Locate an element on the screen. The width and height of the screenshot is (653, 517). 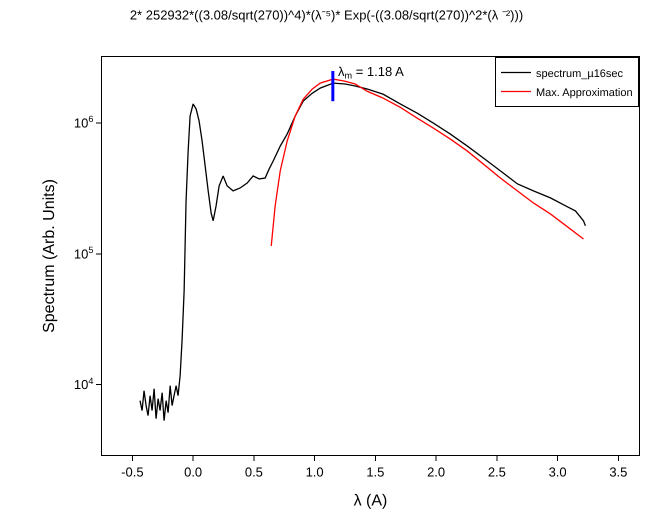
x-tick-label: 2.5 is located at coordinates (497, 472).